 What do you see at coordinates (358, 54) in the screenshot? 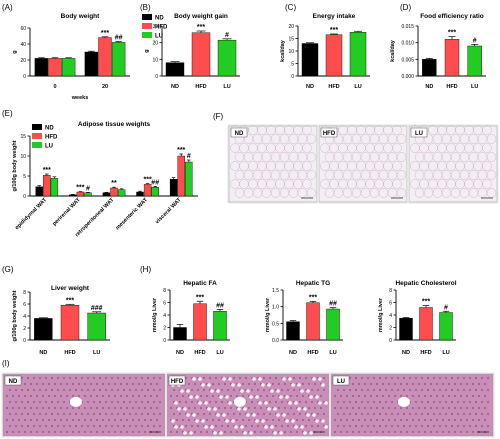
I see `panel-c-bar` at bounding box center [358, 54].